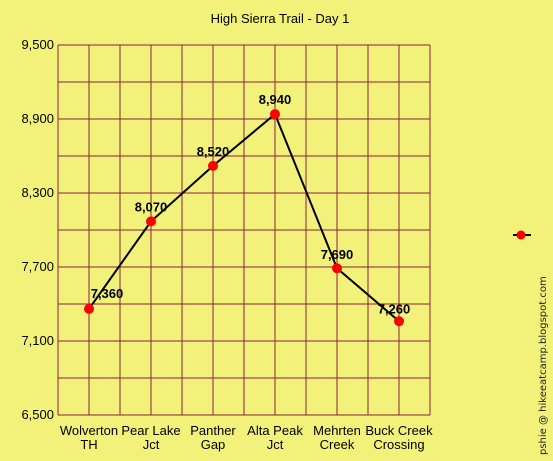  What do you see at coordinates (337, 430) in the screenshot?
I see `x-tick-label: Mehrten` at bounding box center [337, 430].